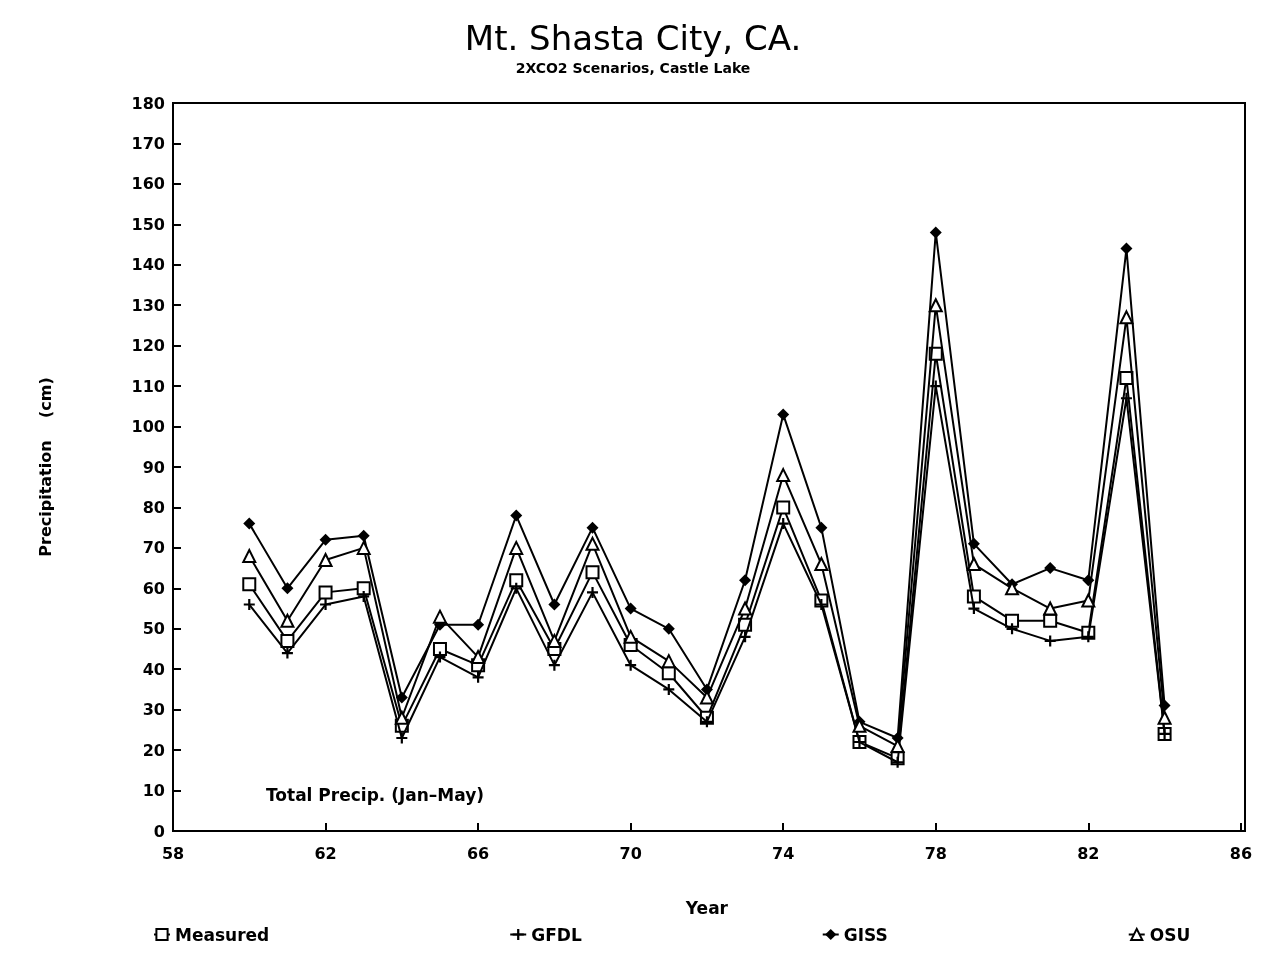  Describe the element at coordinates (783, 853) in the screenshot. I see `x-tick-label: 74` at that location.